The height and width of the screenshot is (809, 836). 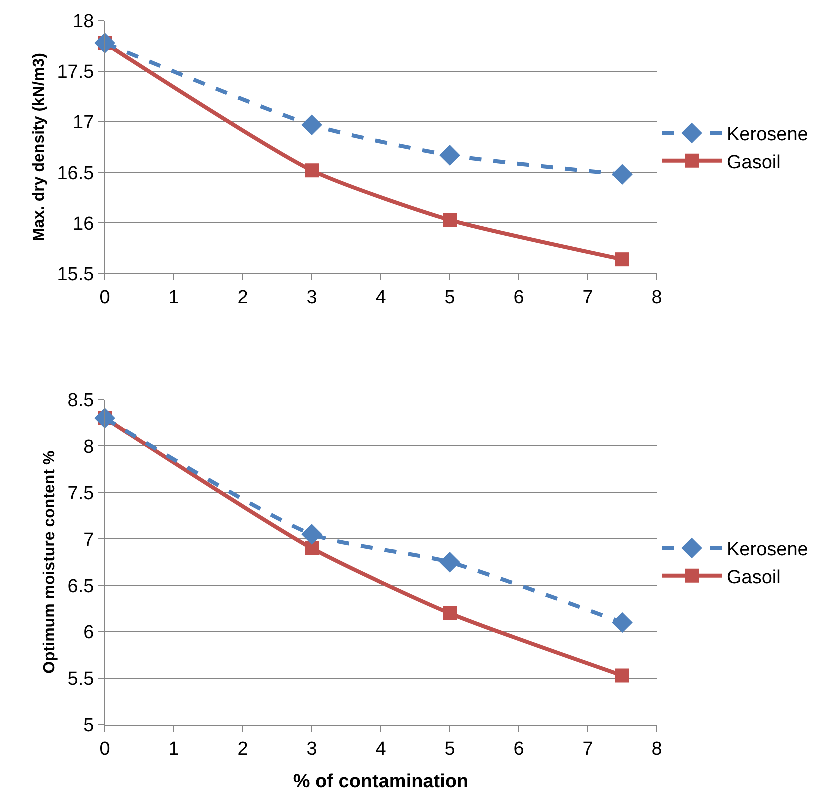 I want to click on y-tick-label: 15.5, so click(x=75, y=275).